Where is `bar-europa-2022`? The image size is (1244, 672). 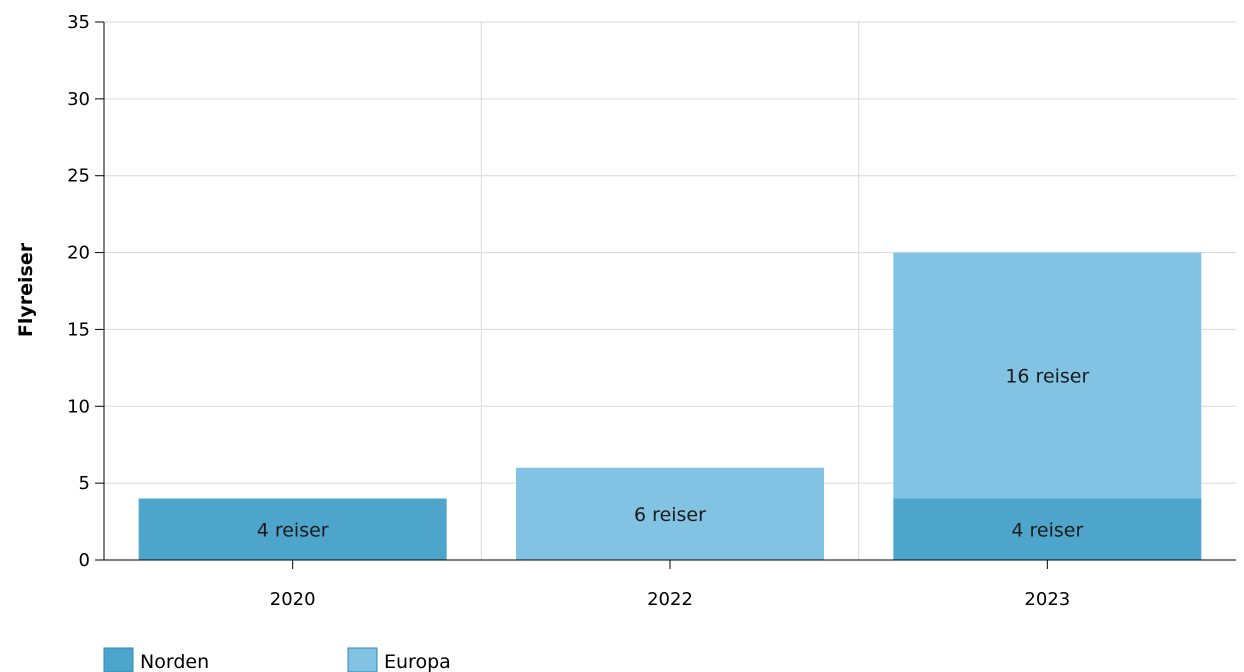 bar-europa-2022 is located at coordinates (670, 513).